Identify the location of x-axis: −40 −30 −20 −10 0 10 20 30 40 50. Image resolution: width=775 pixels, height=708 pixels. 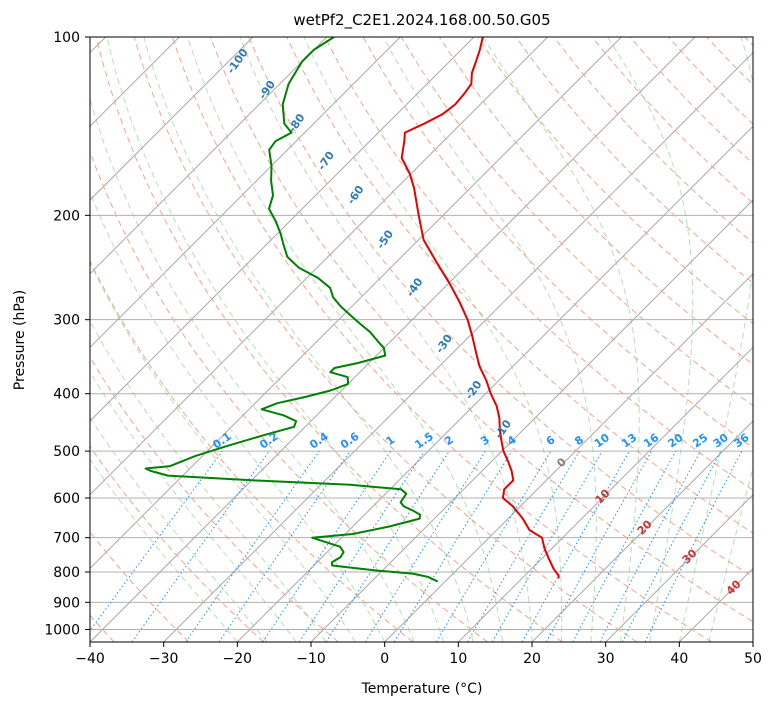
(418, 654).